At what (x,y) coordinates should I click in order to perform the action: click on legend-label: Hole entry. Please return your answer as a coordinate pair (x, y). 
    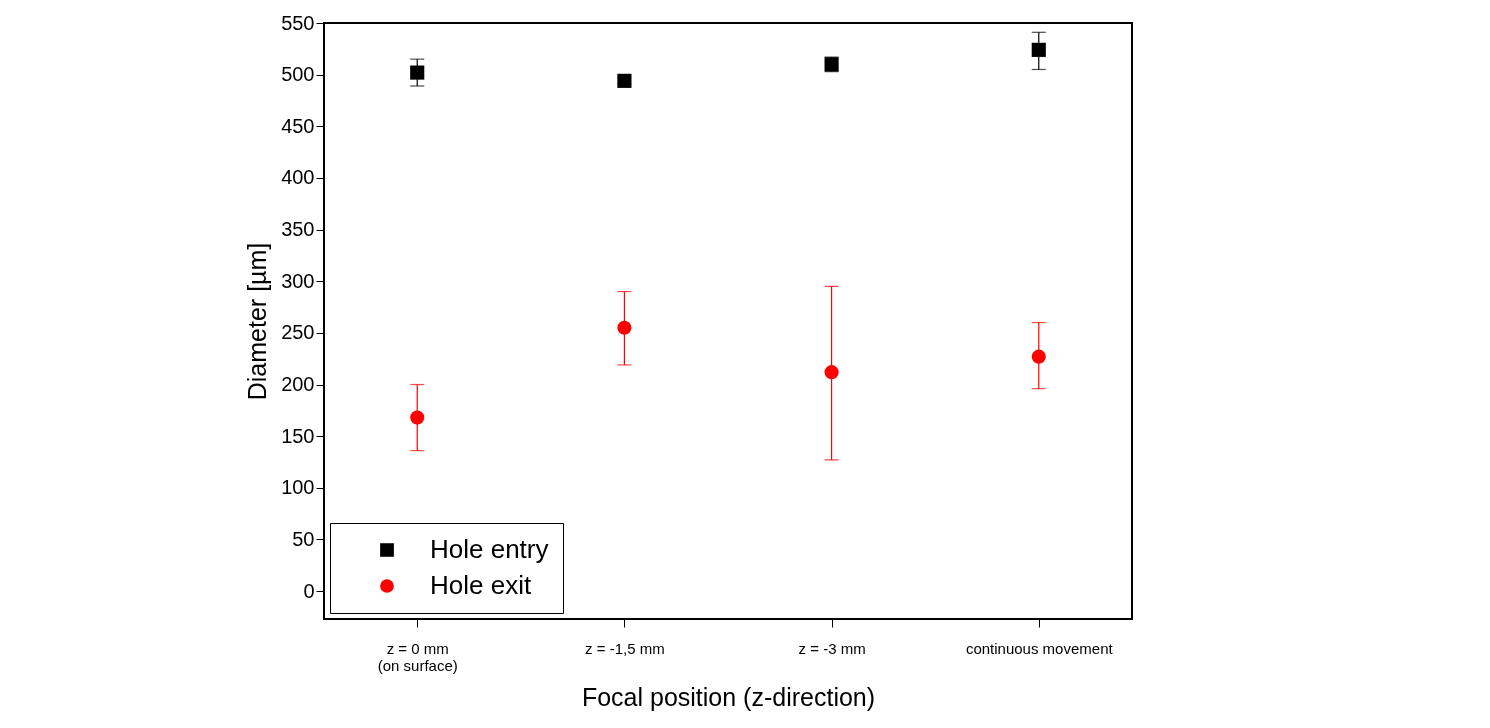
    Looking at the image, I should click on (489, 549).